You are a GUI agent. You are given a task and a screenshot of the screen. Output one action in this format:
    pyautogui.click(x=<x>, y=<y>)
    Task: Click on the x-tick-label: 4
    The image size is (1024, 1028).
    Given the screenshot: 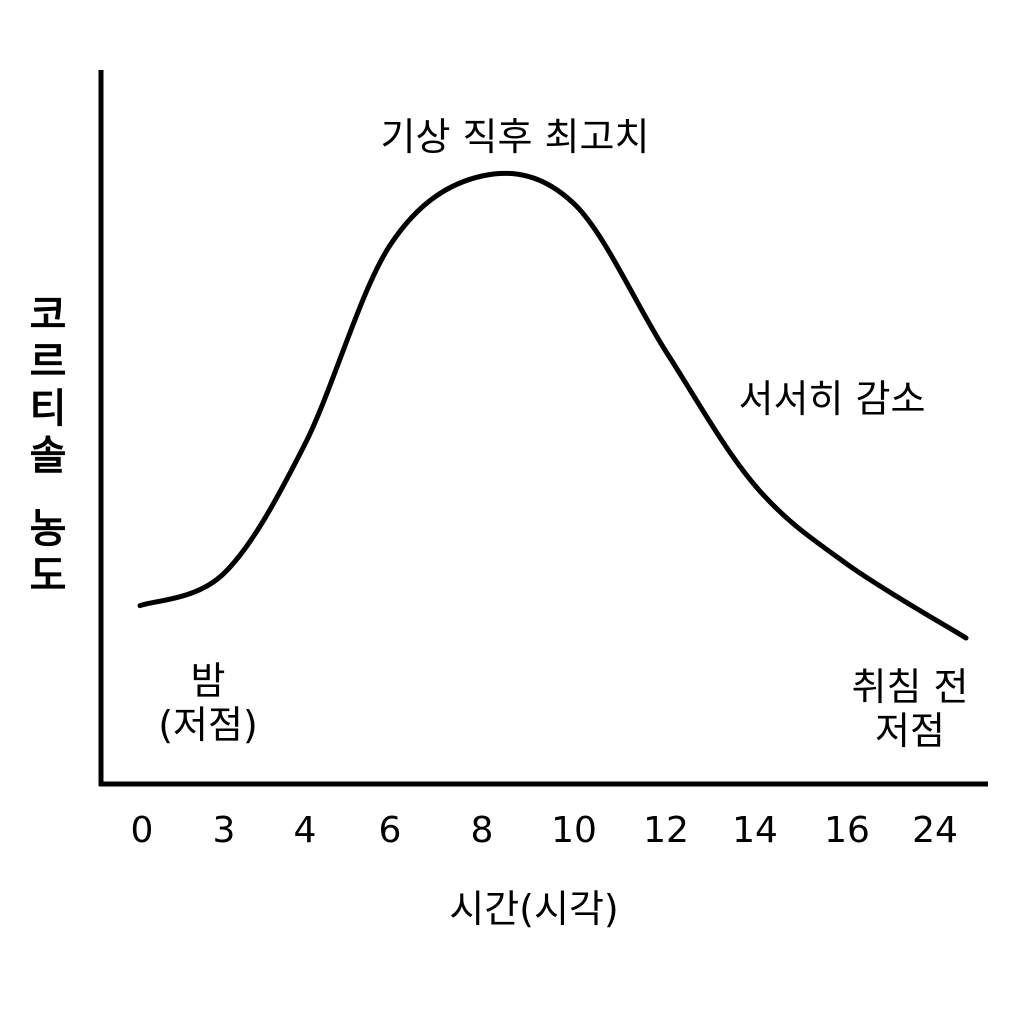 What is the action you would take?
    pyautogui.click(x=305, y=830)
    